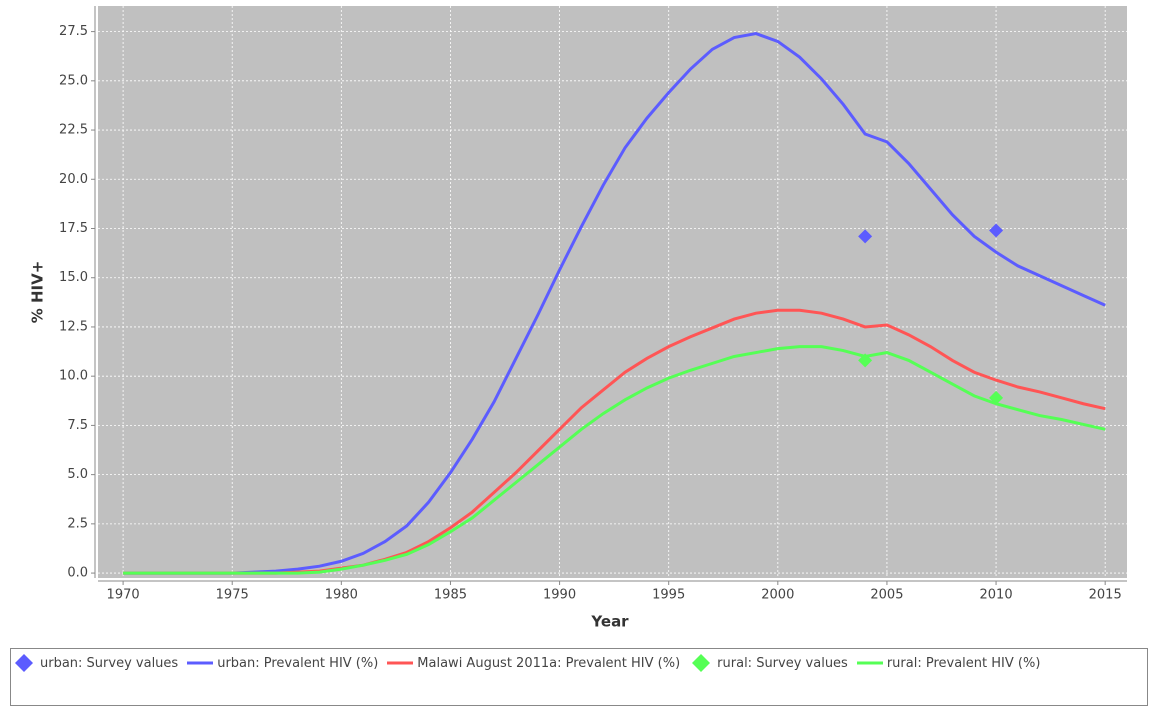 The width and height of the screenshot is (1154, 708). What do you see at coordinates (73, 376) in the screenshot?
I see `y-tick-label: 10.0` at bounding box center [73, 376].